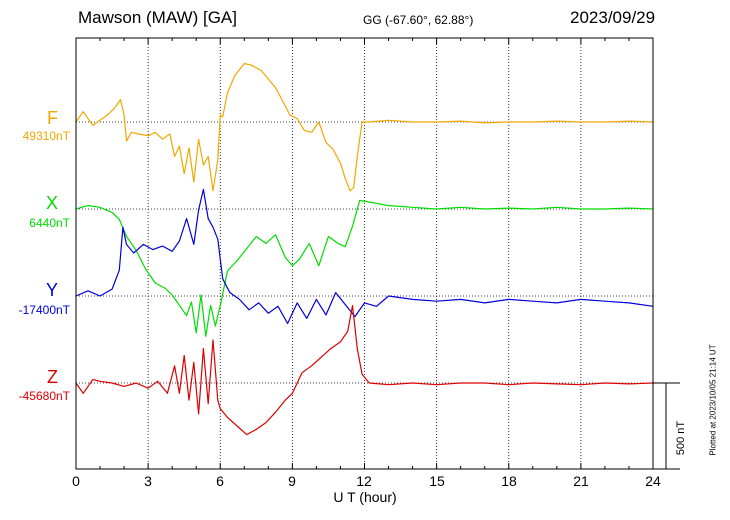 The width and height of the screenshot is (730, 520). What do you see at coordinates (52, 377) in the screenshot?
I see `series-name-z: Z` at bounding box center [52, 377].